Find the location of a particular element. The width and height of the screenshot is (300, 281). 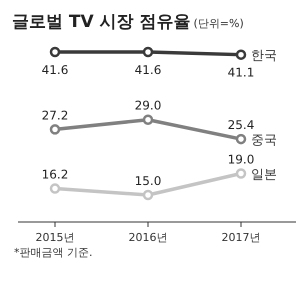

chart-title: 글로벌 TV 시장 점유율 is located at coordinates (101, 22).